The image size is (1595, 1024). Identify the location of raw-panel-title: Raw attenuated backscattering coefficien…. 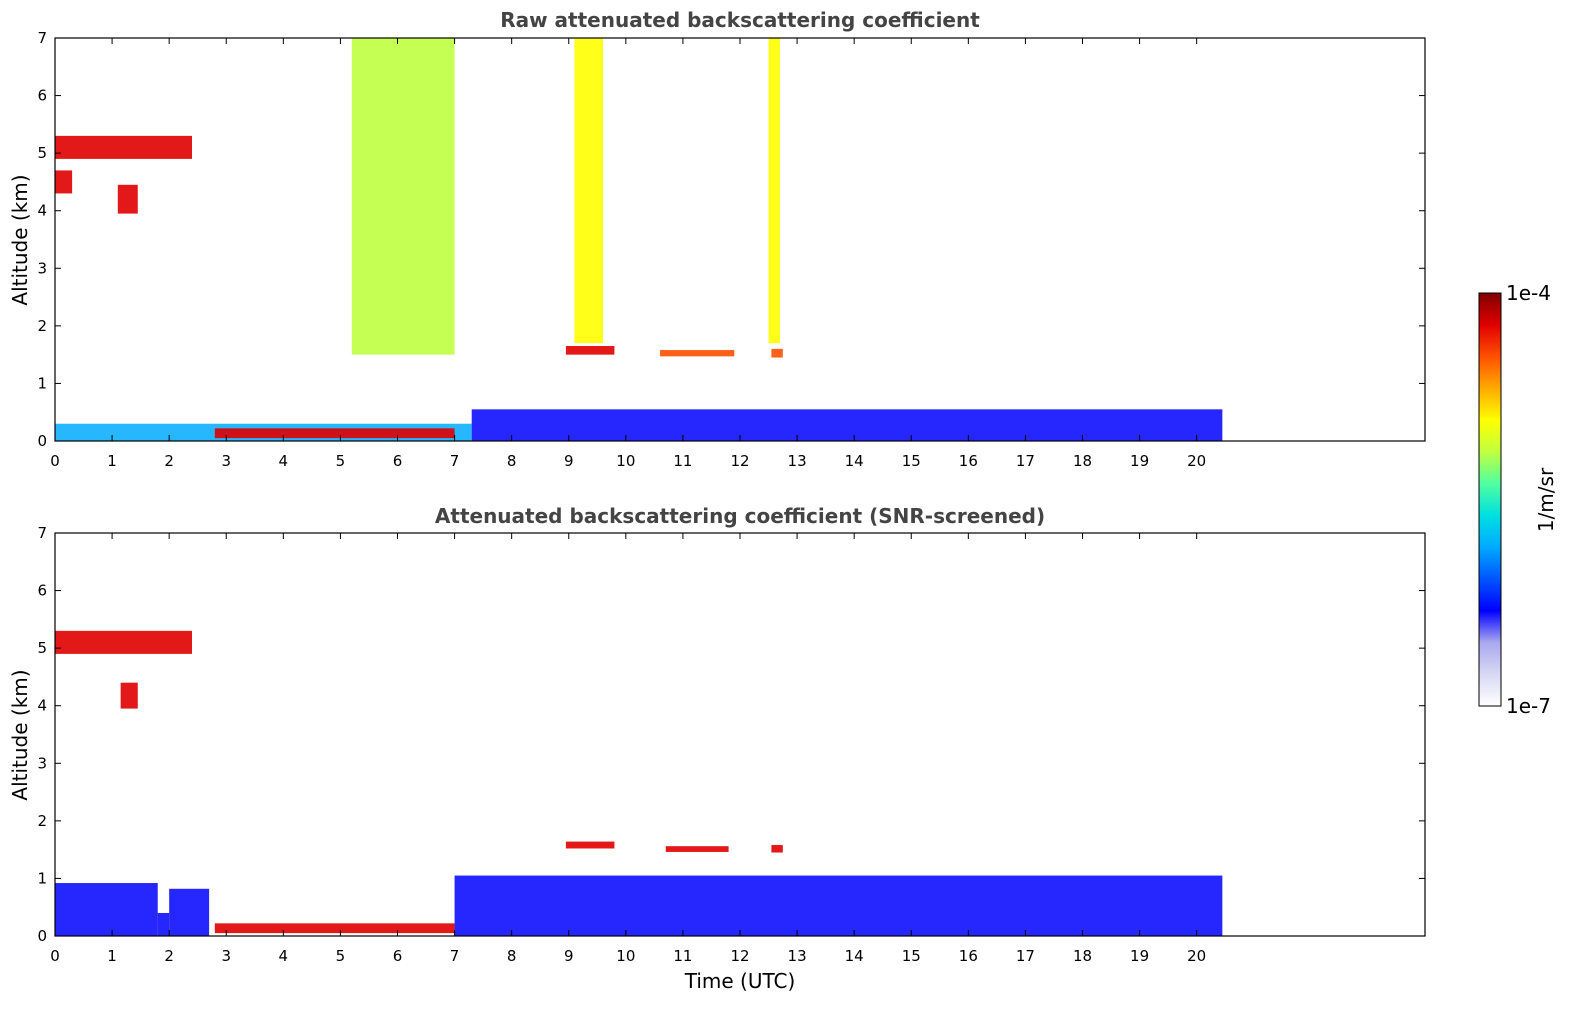
(740, 20).